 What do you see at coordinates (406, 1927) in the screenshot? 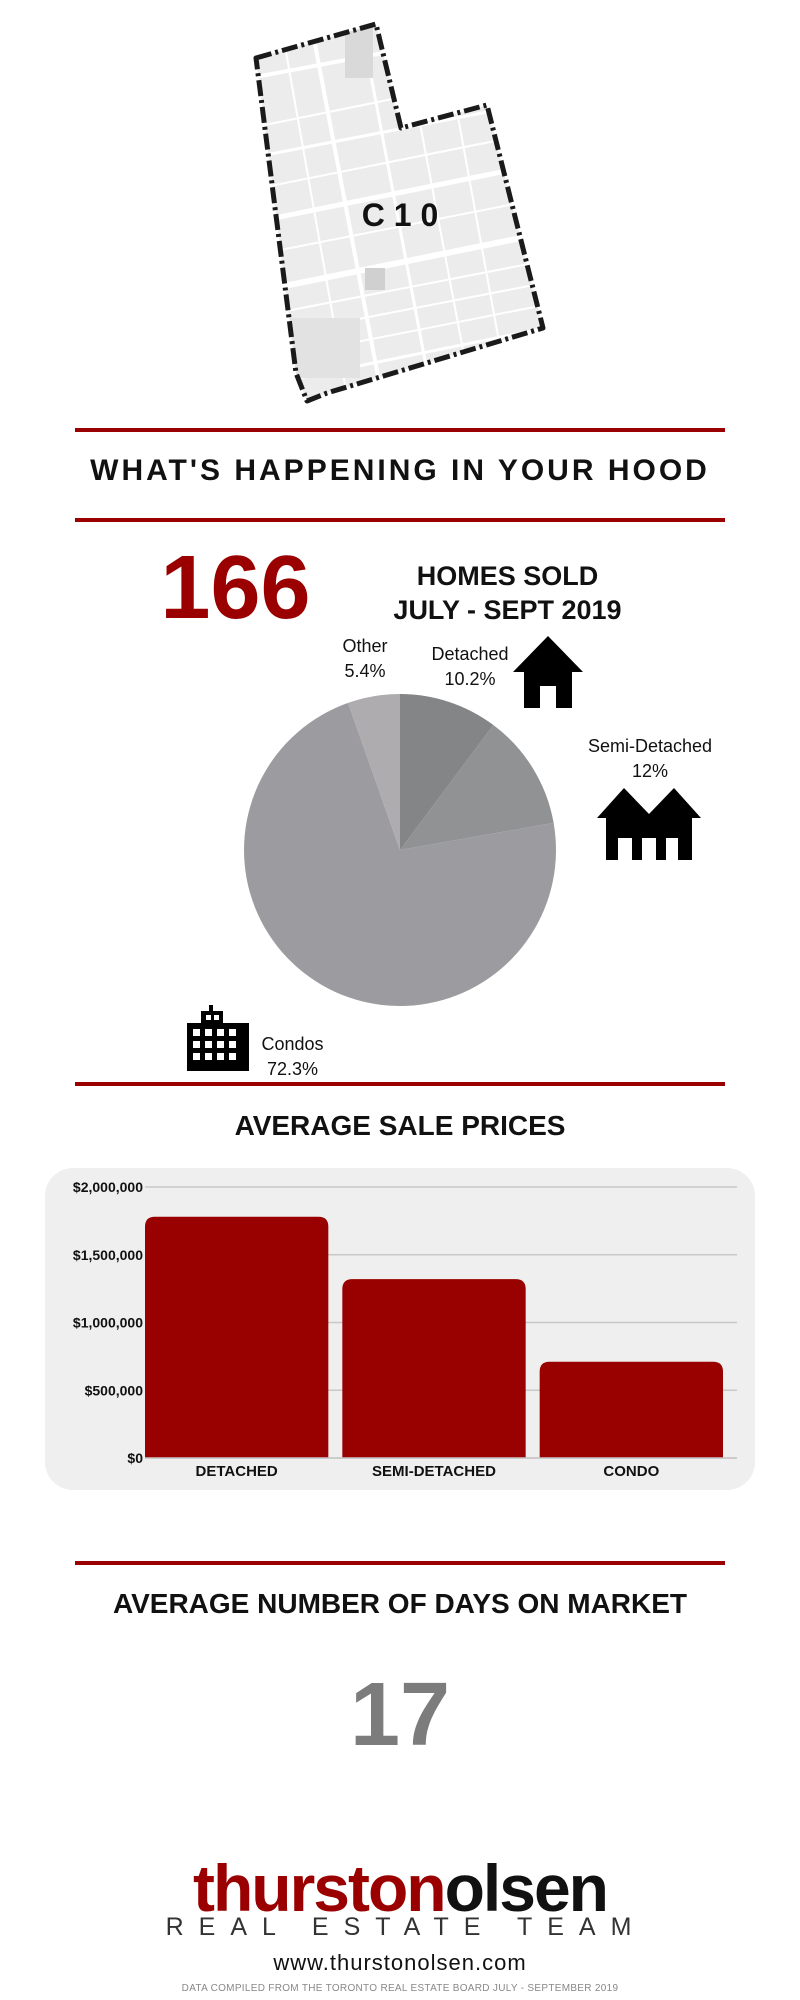
I see `brand-tagline: REAL ESTATE TEAM` at bounding box center [406, 1927].